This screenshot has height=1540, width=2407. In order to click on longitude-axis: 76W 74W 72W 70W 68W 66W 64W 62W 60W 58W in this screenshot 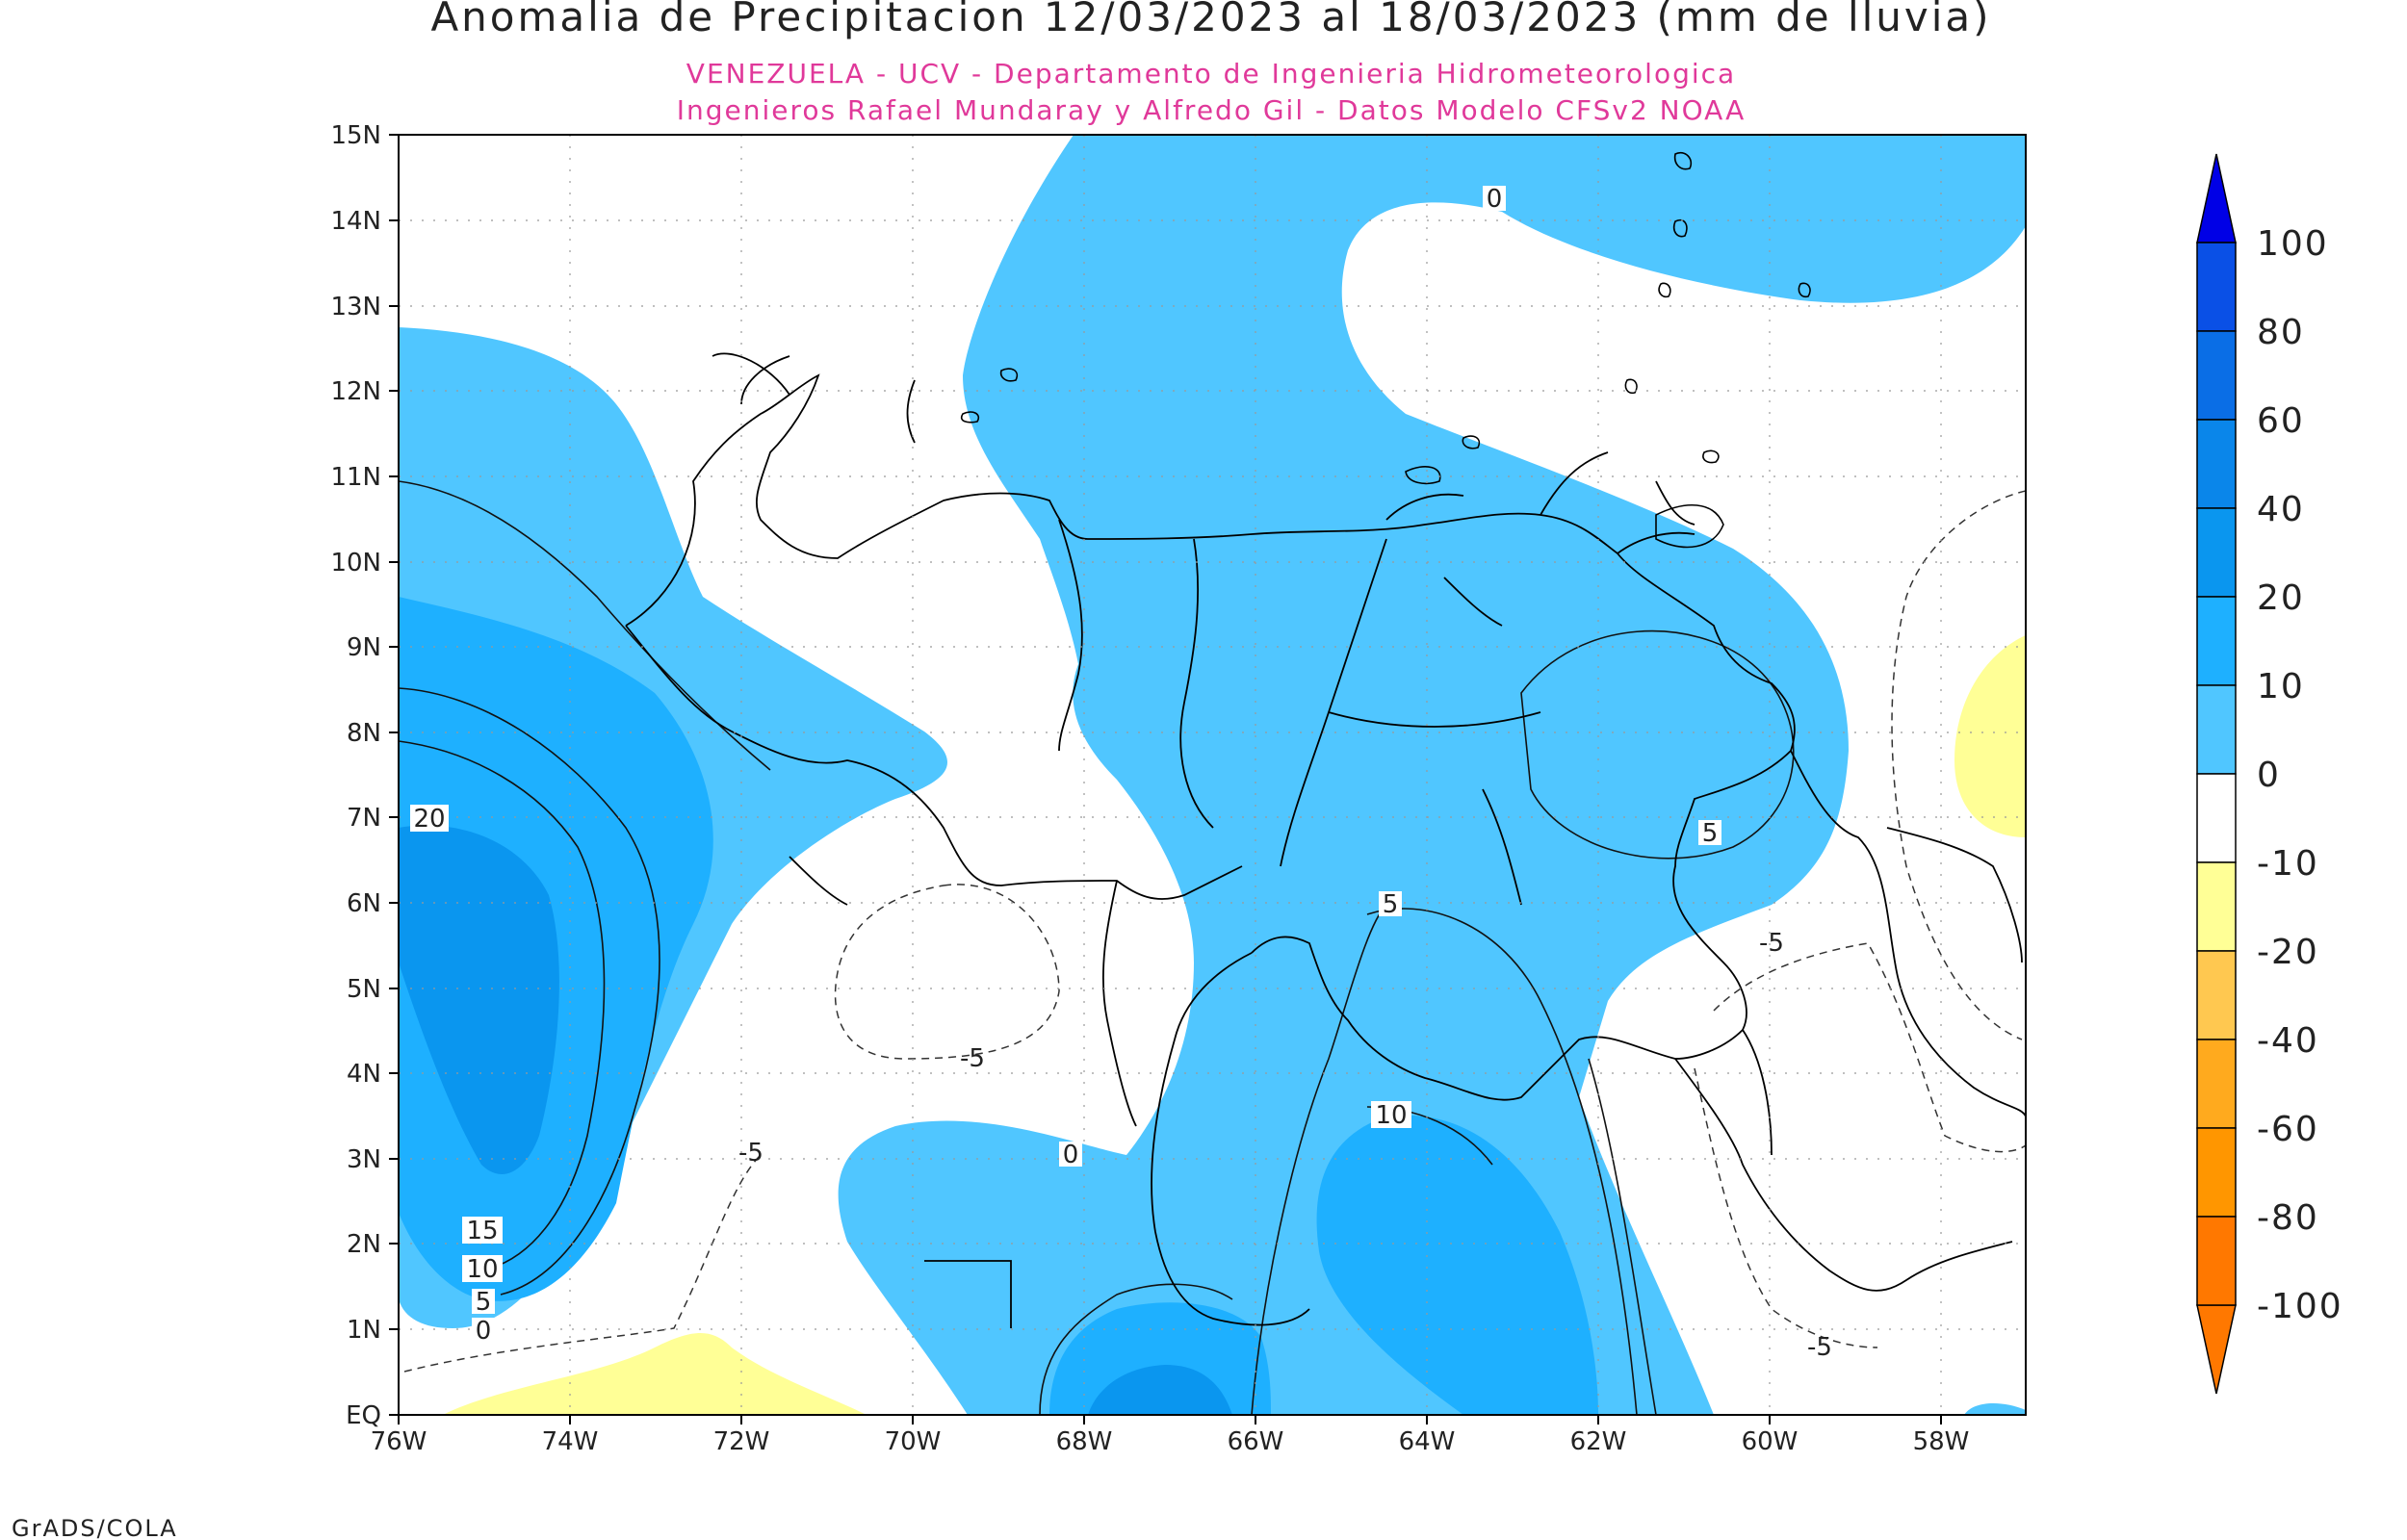, I will do `click(1170, 1441)`.